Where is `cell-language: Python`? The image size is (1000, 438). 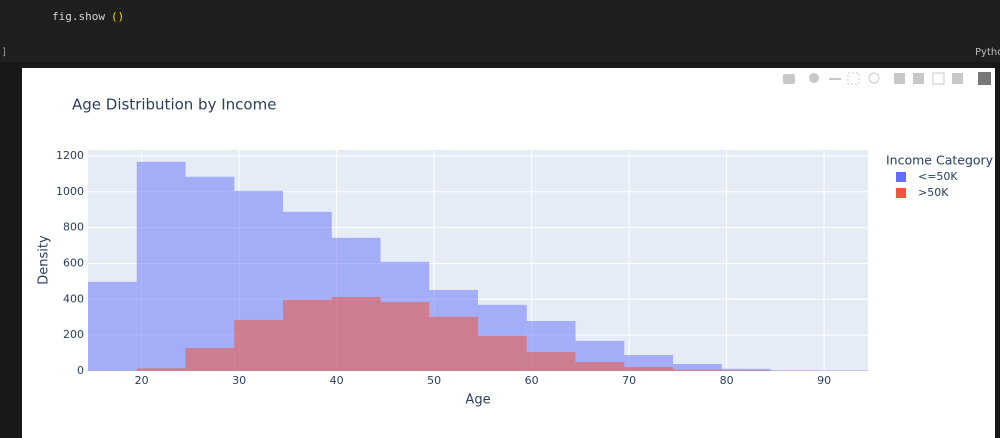
cell-language: Python is located at coordinates (987, 52).